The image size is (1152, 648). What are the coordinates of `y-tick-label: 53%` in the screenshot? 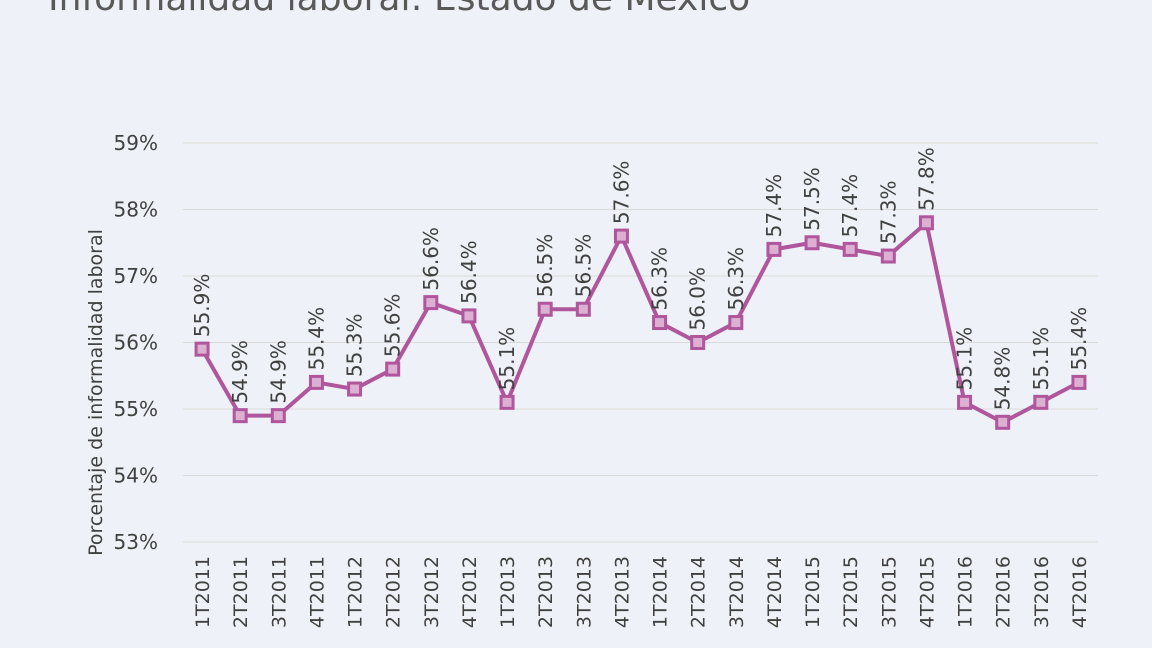 It's located at (136, 542).